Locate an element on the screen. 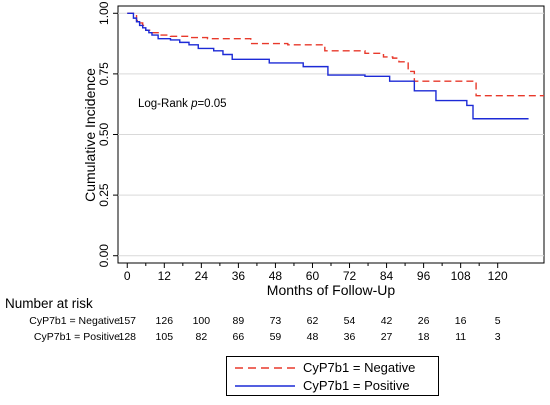 This screenshot has width=550, height=405. risk-cell: 62 is located at coordinates (312, 321).